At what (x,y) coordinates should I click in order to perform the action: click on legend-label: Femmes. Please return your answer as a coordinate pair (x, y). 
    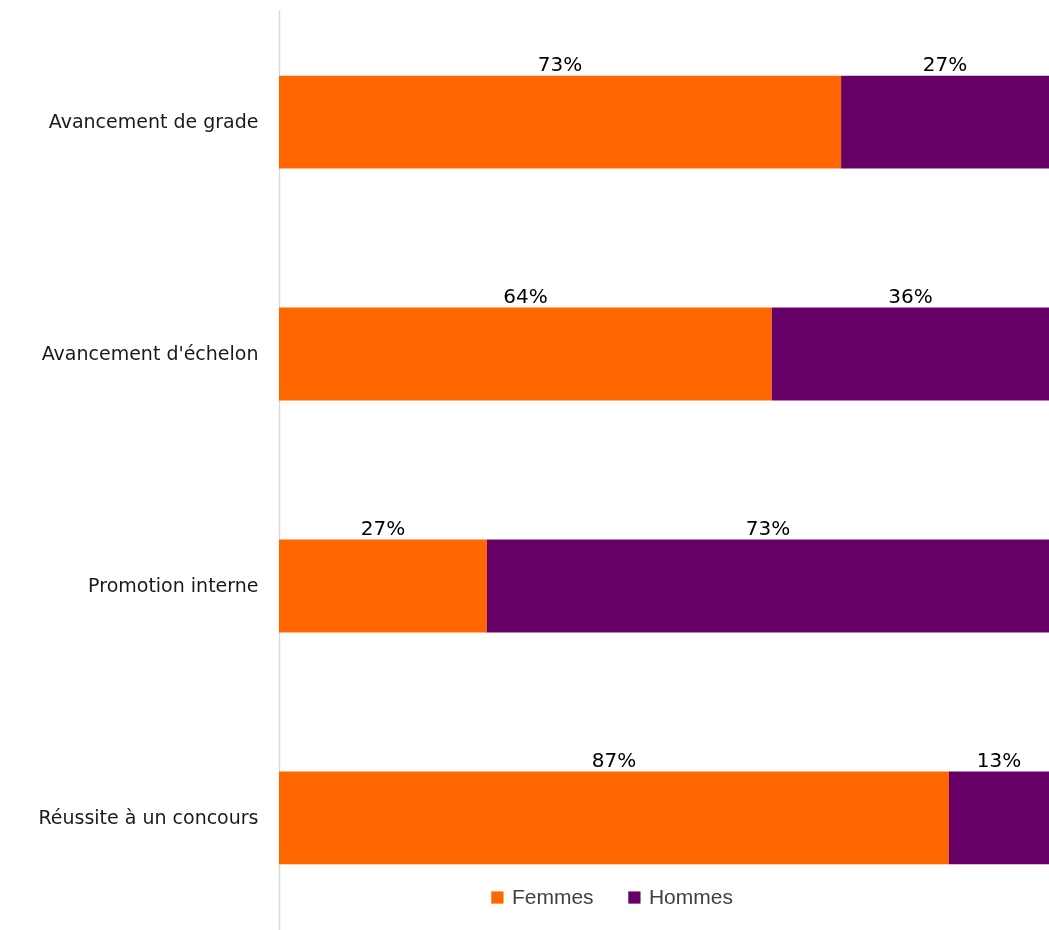
    Looking at the image, I should click on (552, 896).